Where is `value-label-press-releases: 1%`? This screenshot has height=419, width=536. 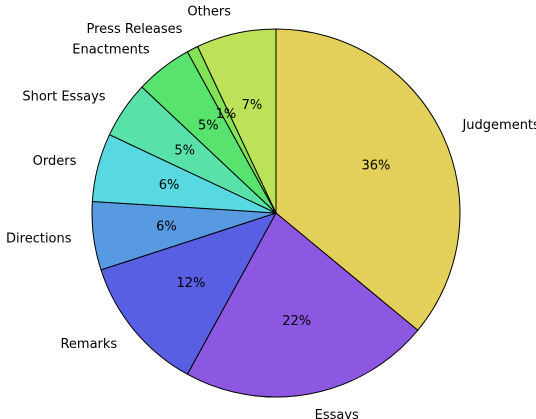
value-label-press-releases: 1% is located at coordinates (226, 114).